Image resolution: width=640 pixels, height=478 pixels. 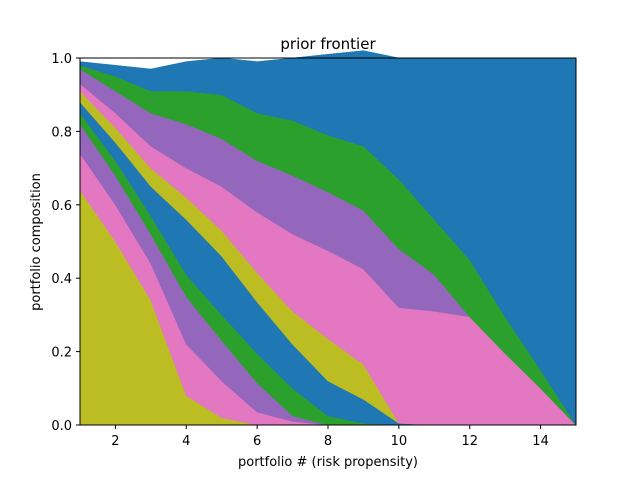 What do you see at coordinates (399, 441) in the screenshot?
I see `x-tick-label: 10` at bounding box center [399, 441].